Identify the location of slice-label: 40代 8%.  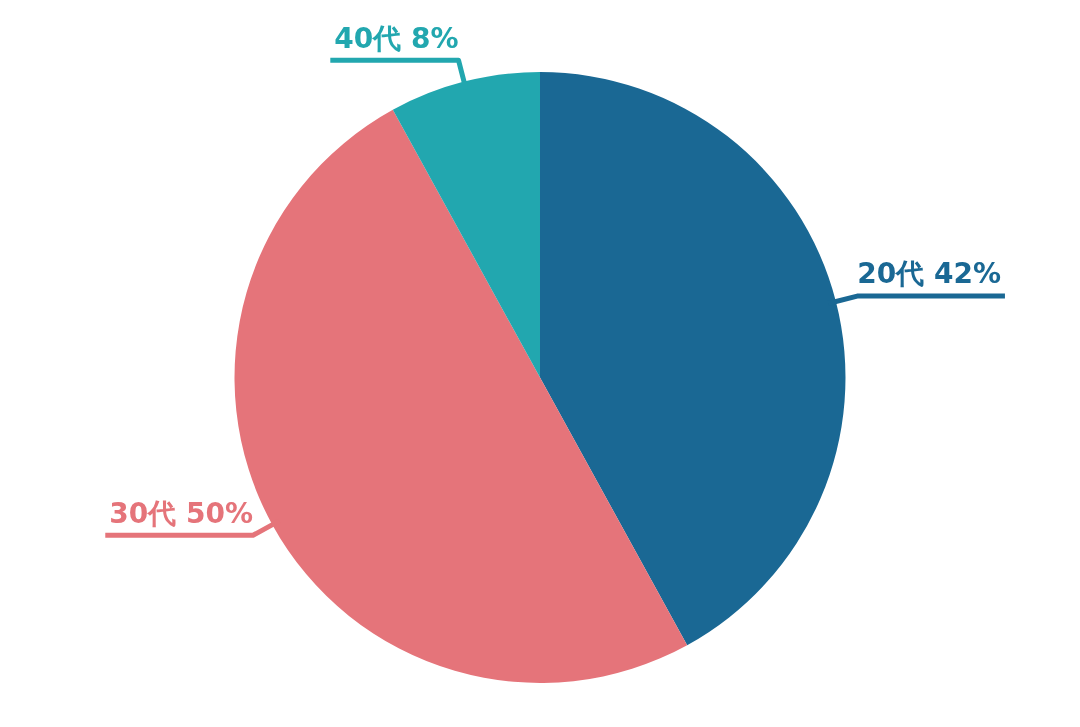
(396, 38).